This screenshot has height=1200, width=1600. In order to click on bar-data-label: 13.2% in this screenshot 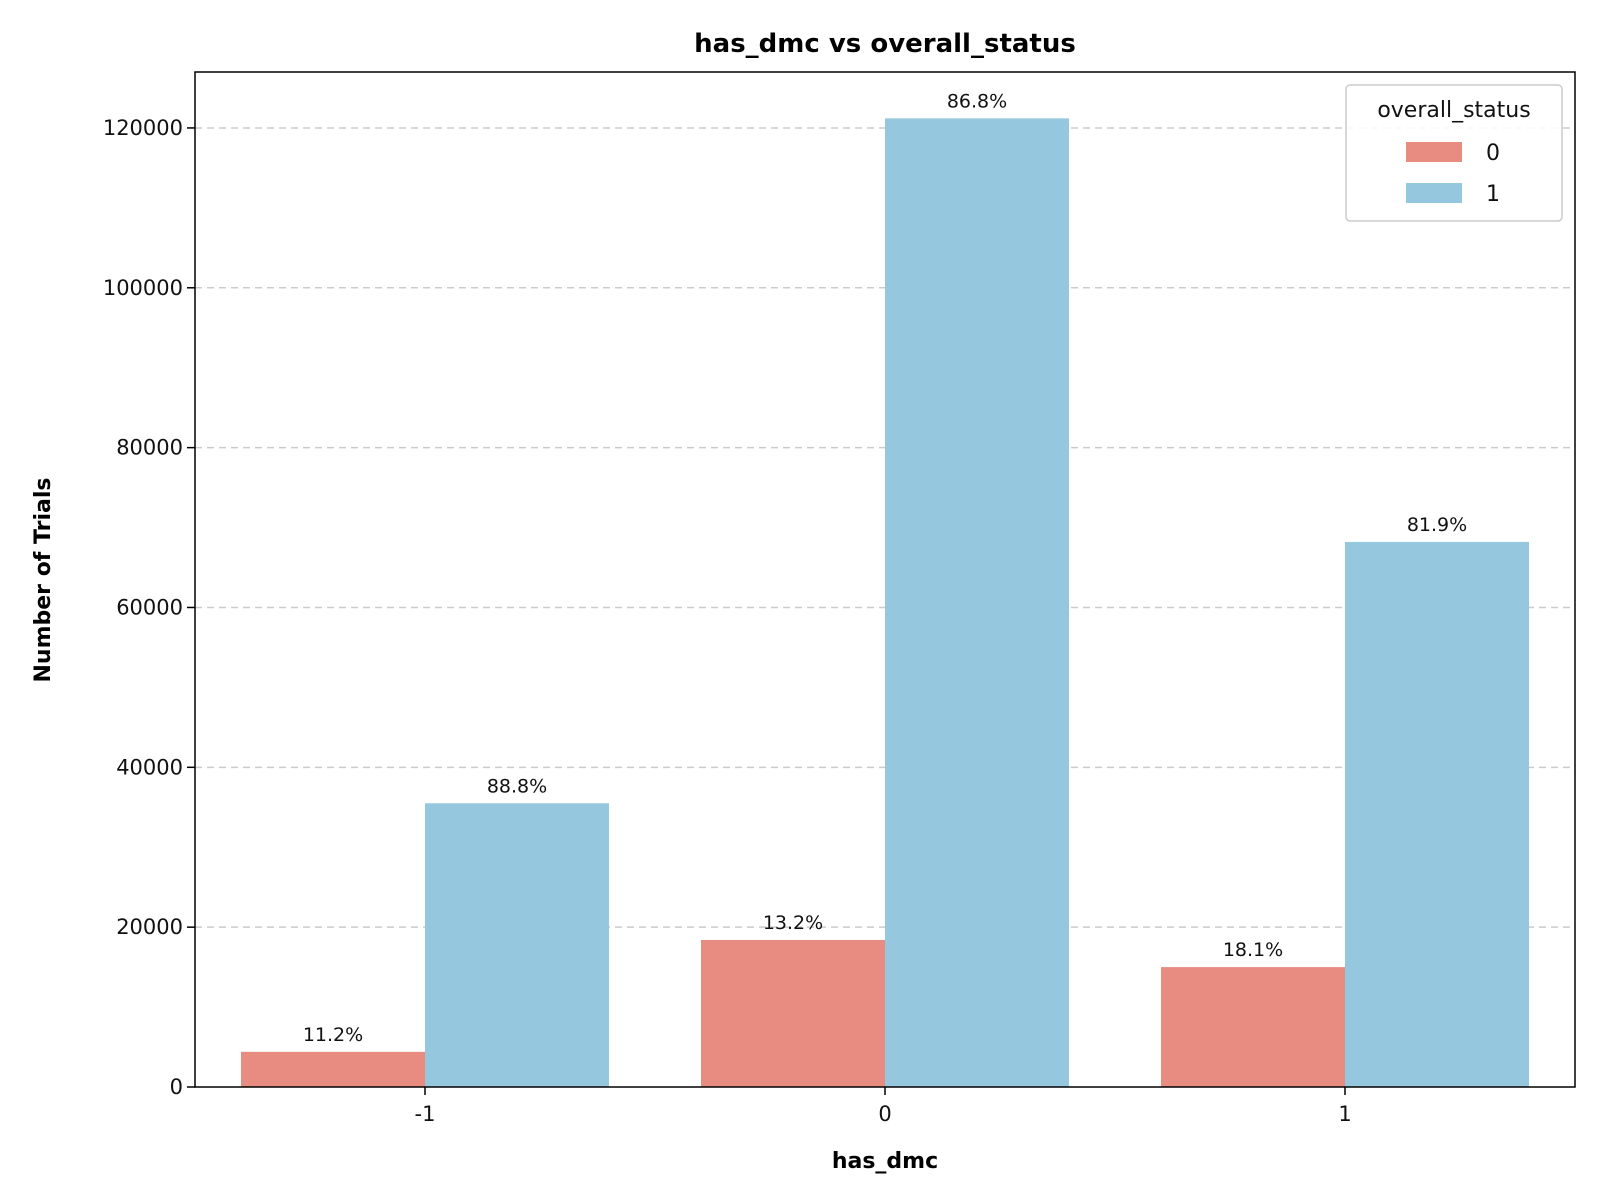, I will do `click(793, 923)`.